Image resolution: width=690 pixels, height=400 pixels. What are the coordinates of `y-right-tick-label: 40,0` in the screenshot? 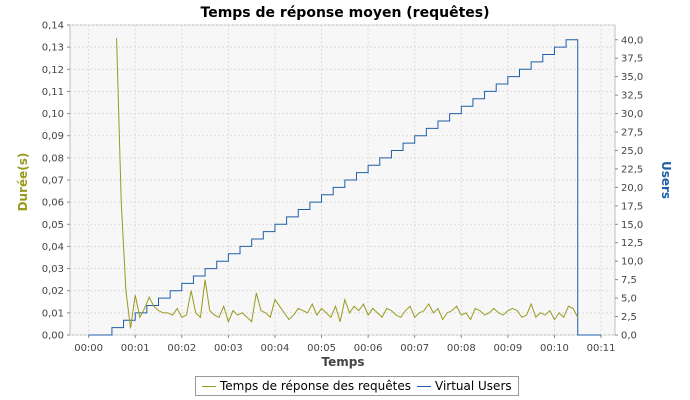 It's located at (632, 40).